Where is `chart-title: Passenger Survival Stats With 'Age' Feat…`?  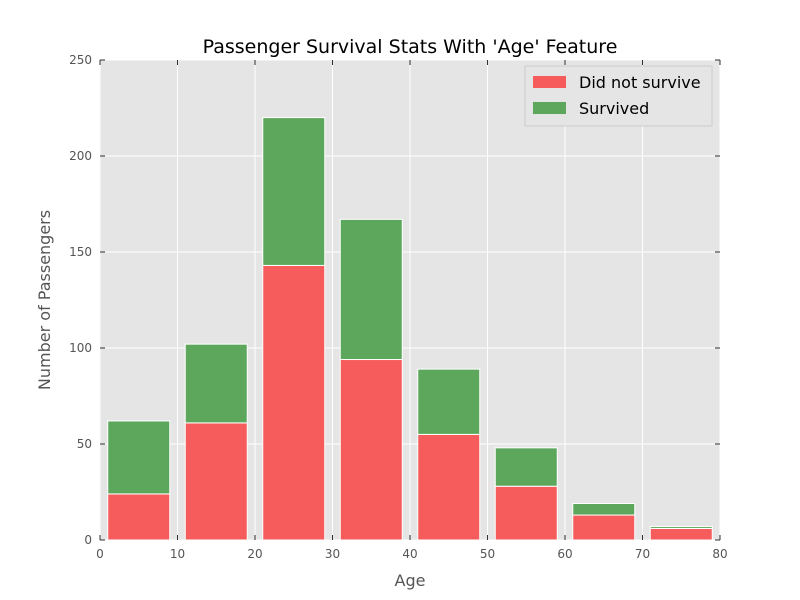 chart-title: Passenger Survival Stats With 'Age' Feat… is located at coordinates (410, 47).